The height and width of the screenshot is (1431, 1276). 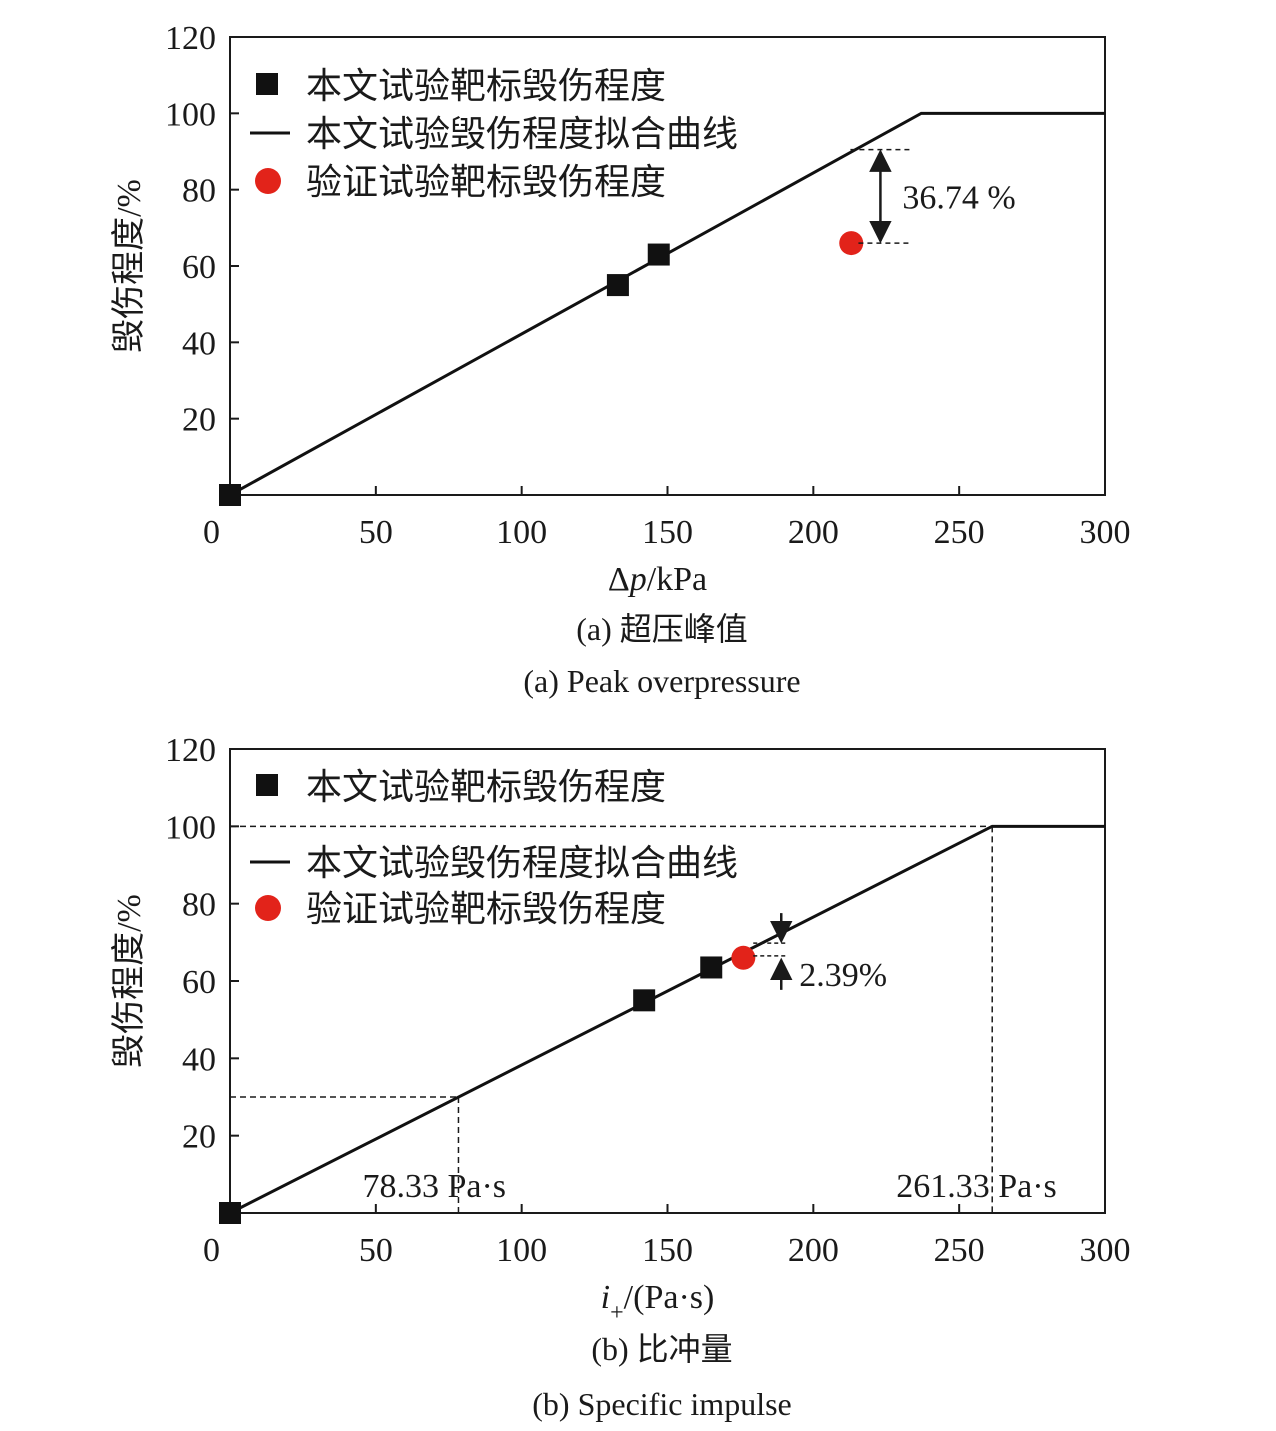 What do you see at coordinates (677, 579) in the screenshot?
I see `x-axis-label-unit: /kPa` at bounding box center [677, 579].